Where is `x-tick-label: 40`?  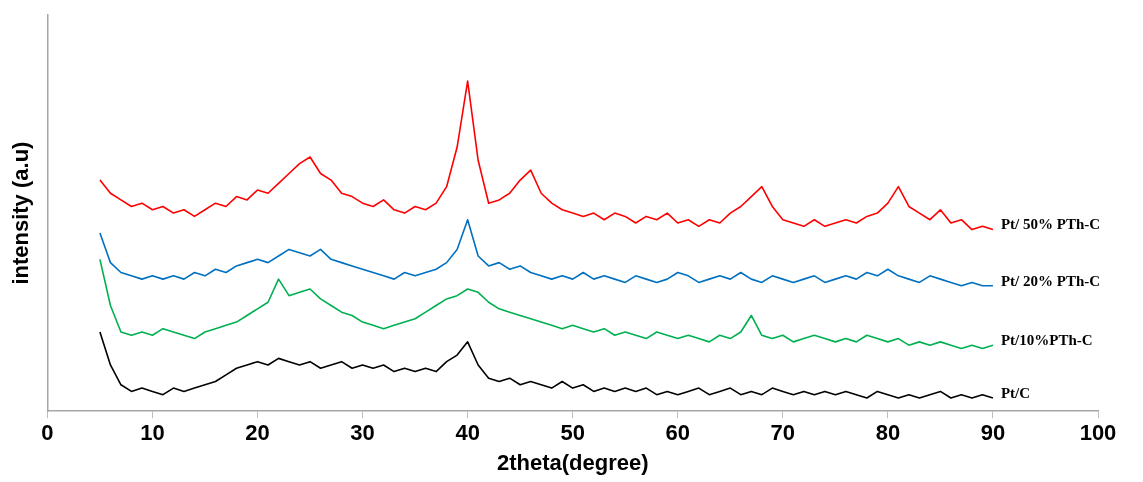
x-tick-label: 40 is located at coordinates (467, 433).